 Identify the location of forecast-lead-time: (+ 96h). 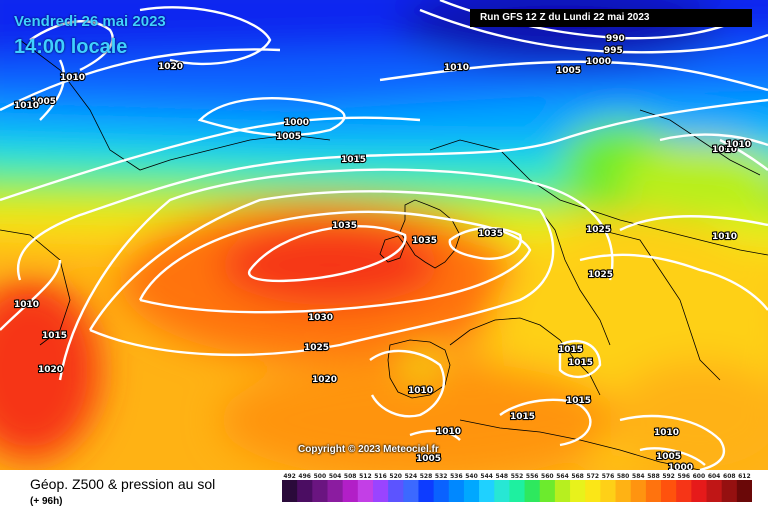
(46, 501).